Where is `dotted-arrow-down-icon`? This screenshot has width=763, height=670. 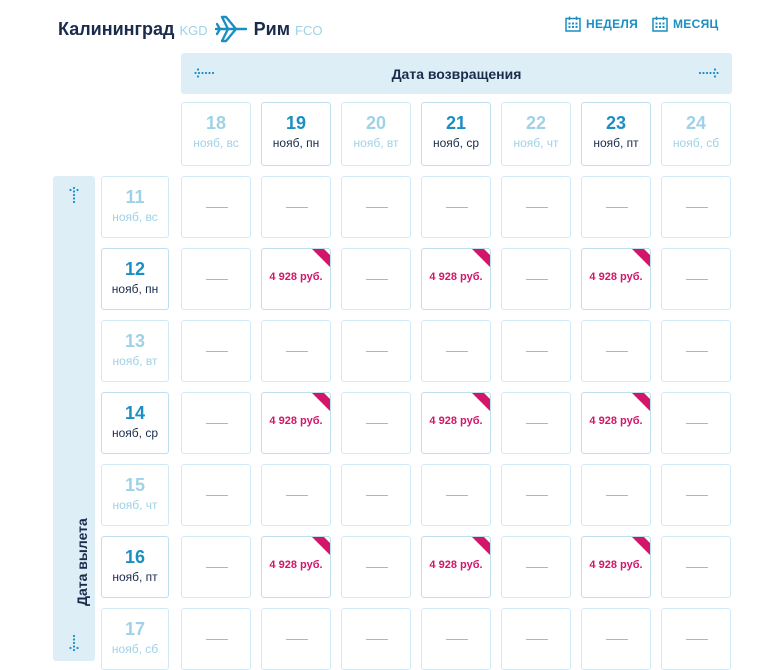 dotted-arrow-down-icon is located at coordinates (74, 643).